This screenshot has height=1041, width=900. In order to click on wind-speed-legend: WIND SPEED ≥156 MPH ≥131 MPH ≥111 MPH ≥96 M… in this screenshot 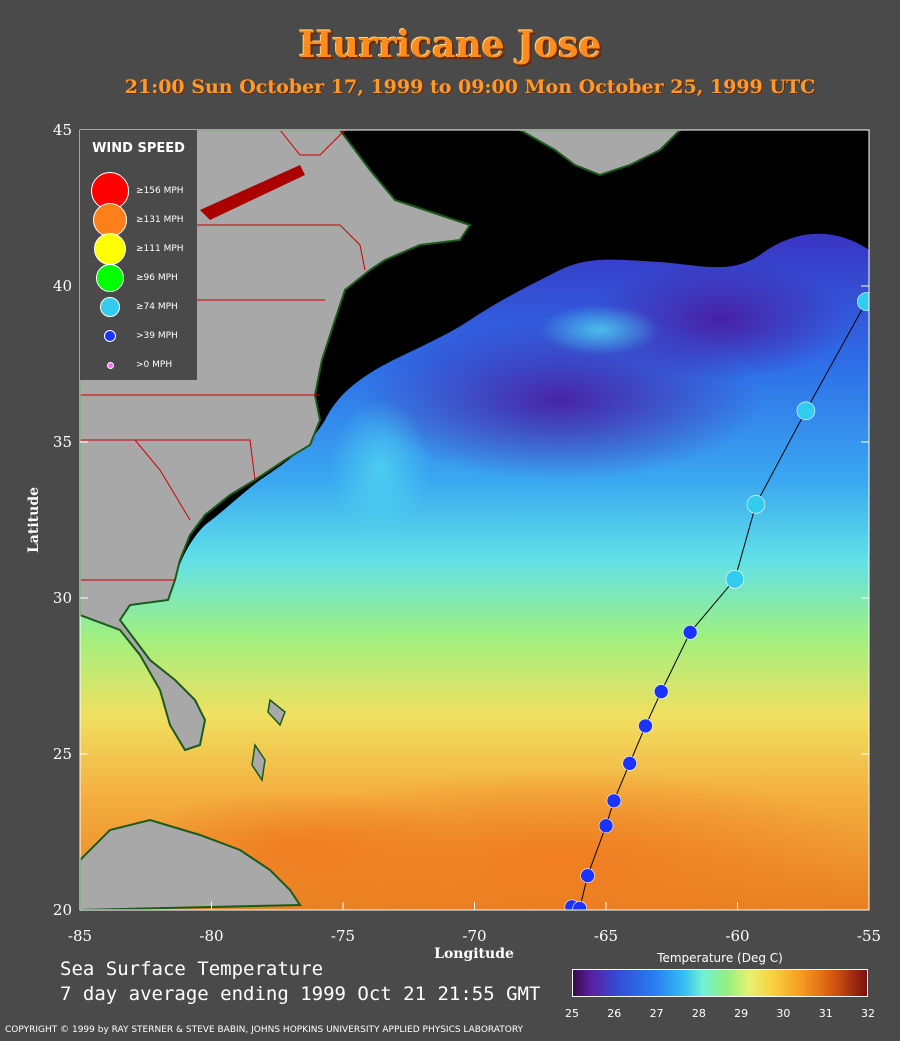, I will do `click(138, 255)`.